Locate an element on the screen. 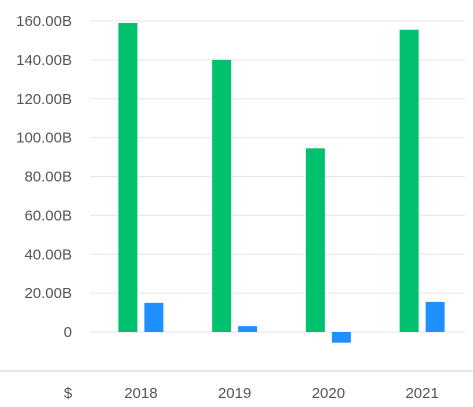 This screenshot has height=407, width=473. bar-series-2-2018 is located at coordinates (154, 317).